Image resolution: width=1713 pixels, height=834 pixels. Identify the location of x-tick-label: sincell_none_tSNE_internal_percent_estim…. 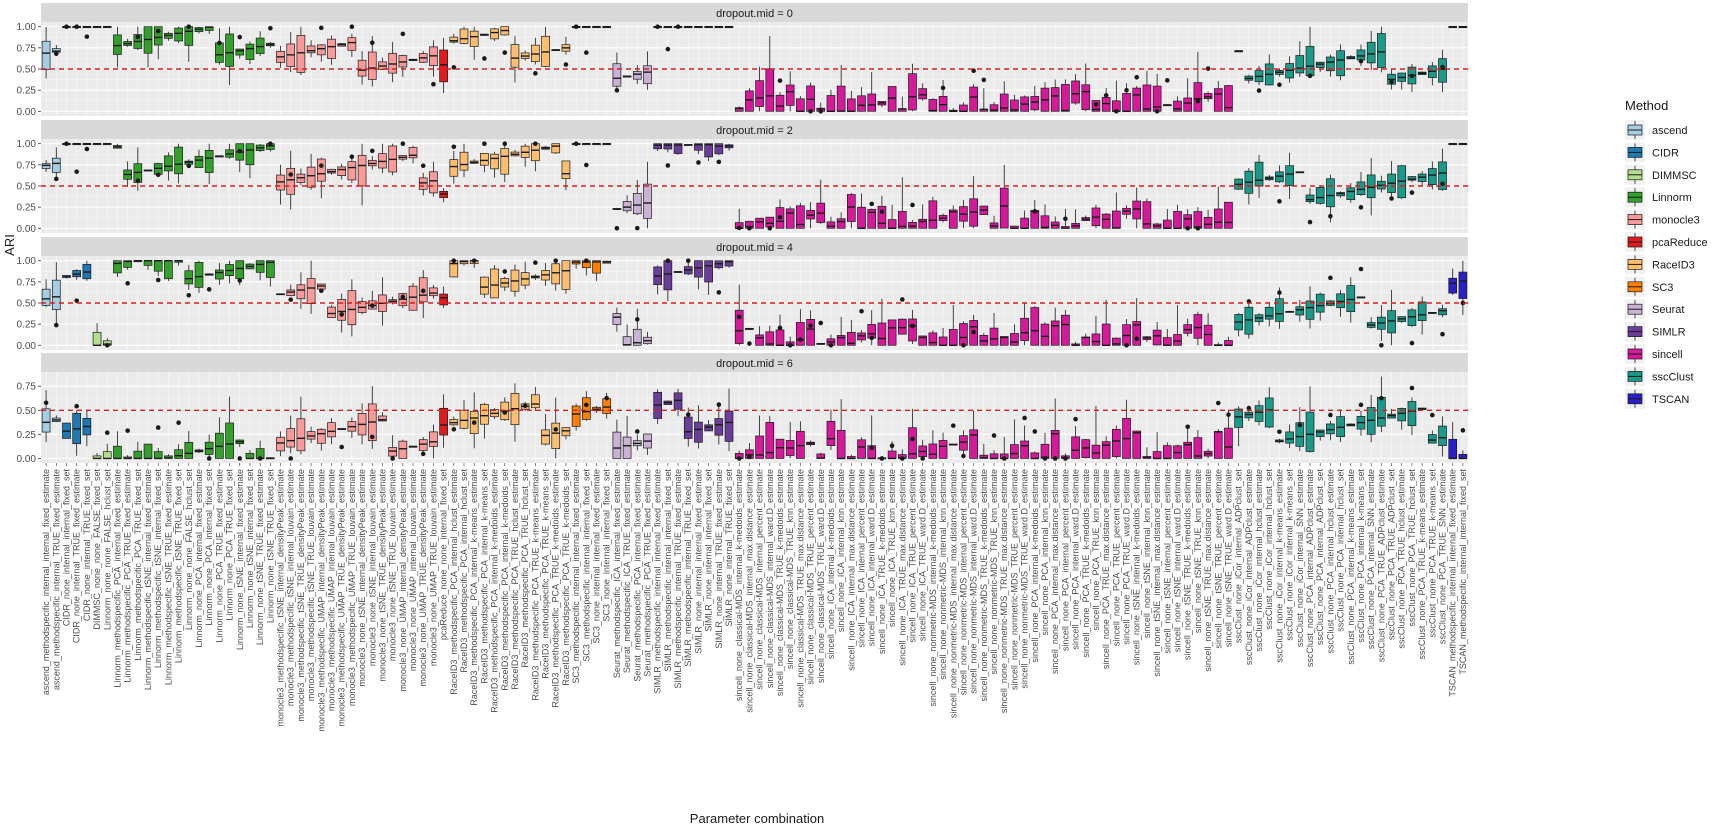
(1167, 561).